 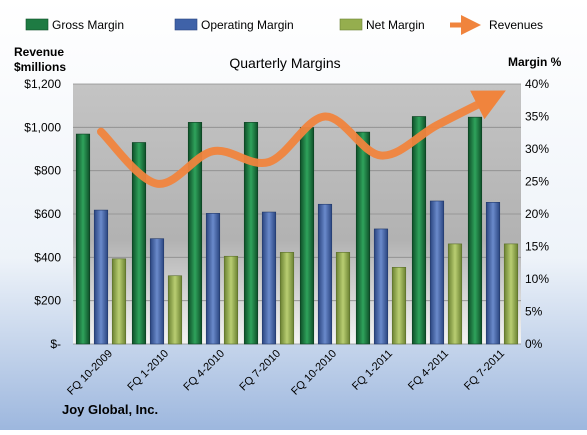 I want to click on legend-swatch-gross-margin, so click(x=37, y=24).